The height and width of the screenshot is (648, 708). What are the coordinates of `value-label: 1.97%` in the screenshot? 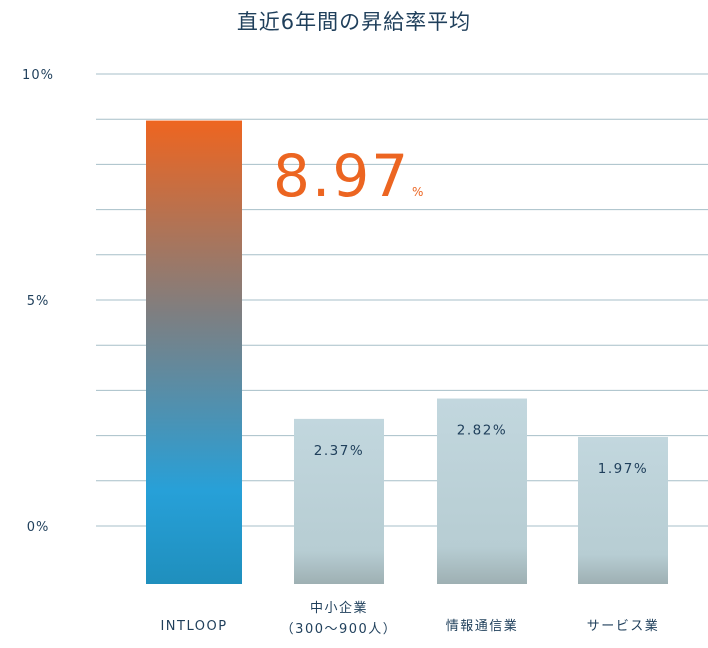 It's located at (623, 469).